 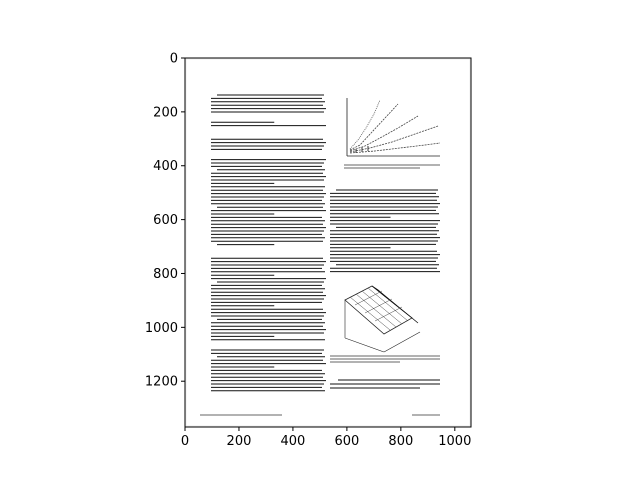 What do you see at coordinates (165, 112) in the screenshot?
I see `y-tick-label: 200` at bounding box center [165, 112].